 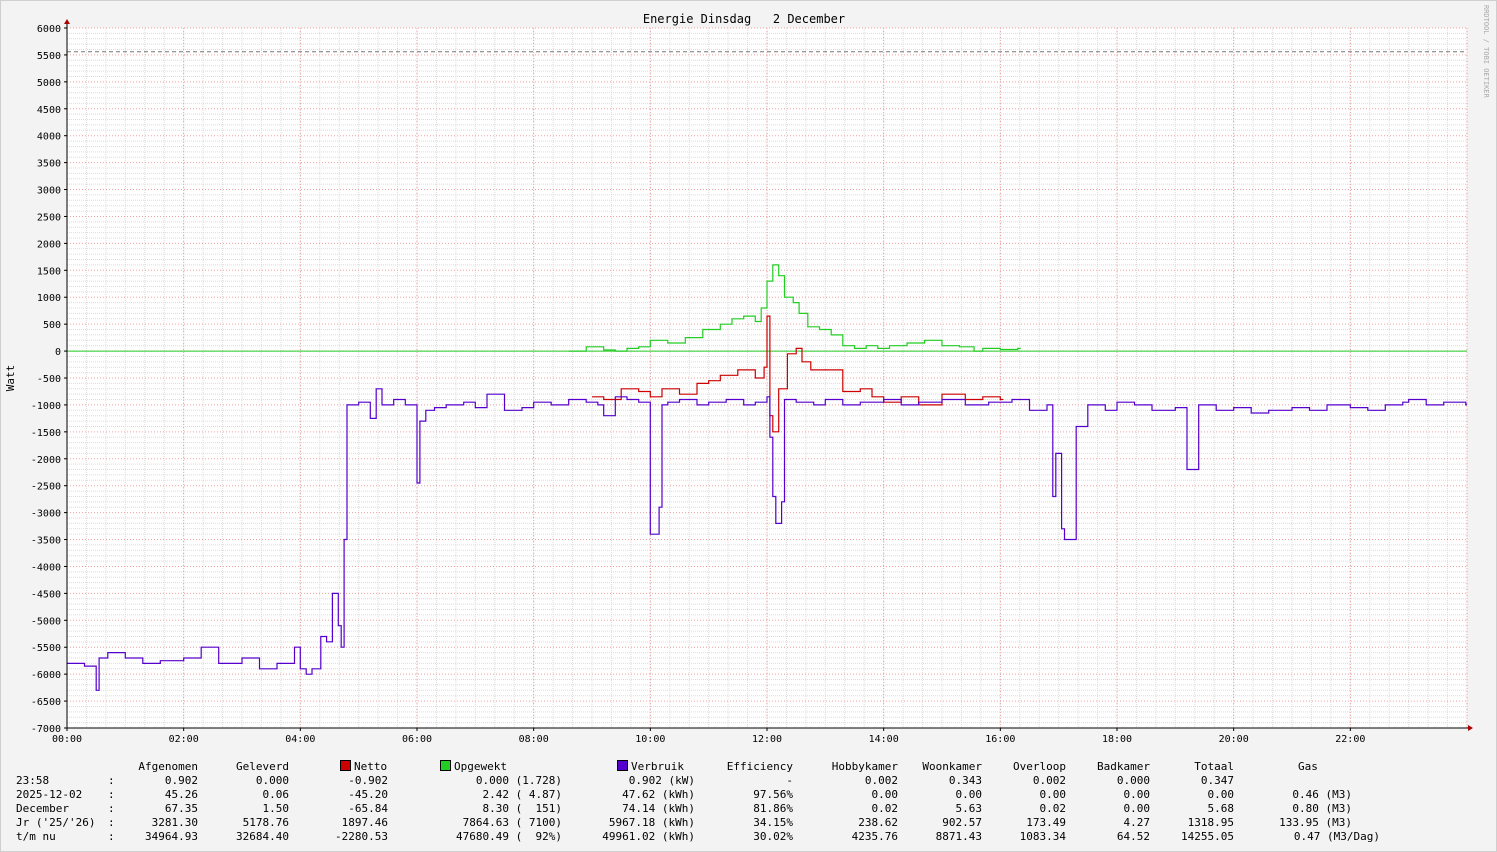 What do you see at coordinates (1133, 780) in the screenshot?
I see `cell-badkamer: 0.000` at bounding box center [1133, 780].